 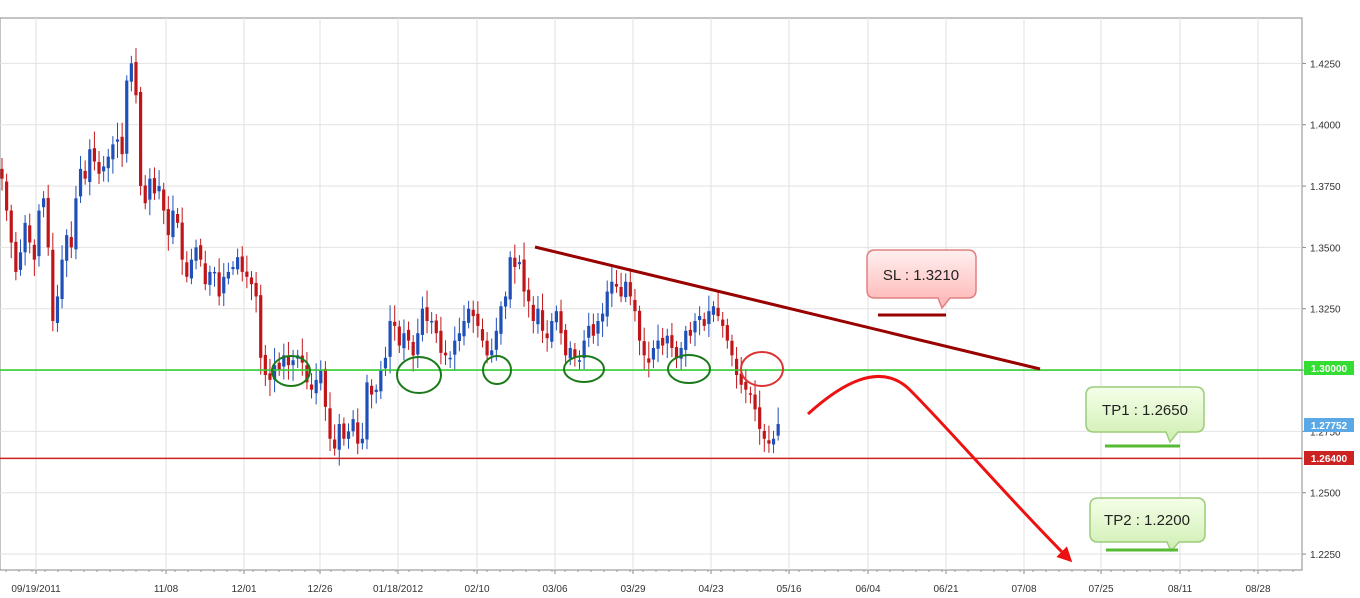 I want to click on y-tick-label: 1.3750, so click(x=1325, y=187).